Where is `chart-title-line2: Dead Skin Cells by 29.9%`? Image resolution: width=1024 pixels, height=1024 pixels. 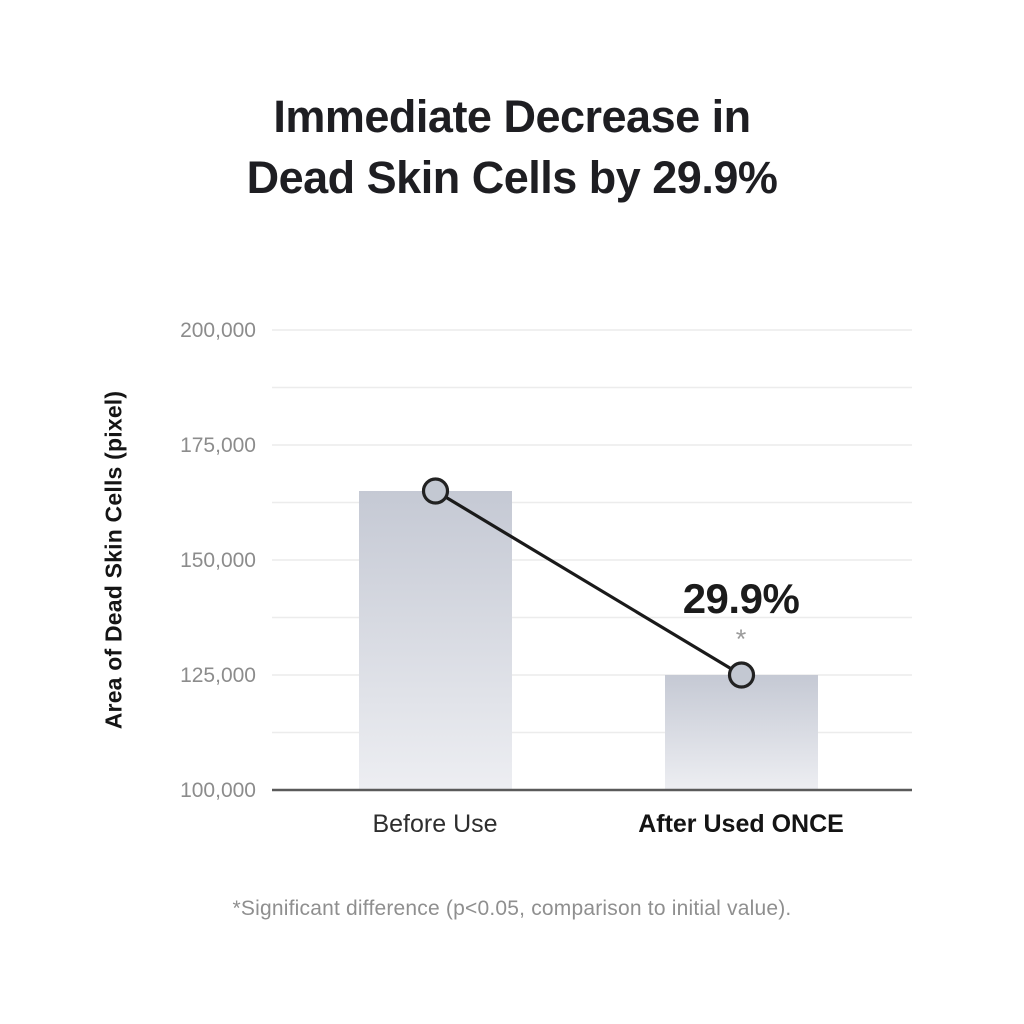 chart-title-line2: Dead Skin Cells by 29.9% is located at coordinates (512, 177).